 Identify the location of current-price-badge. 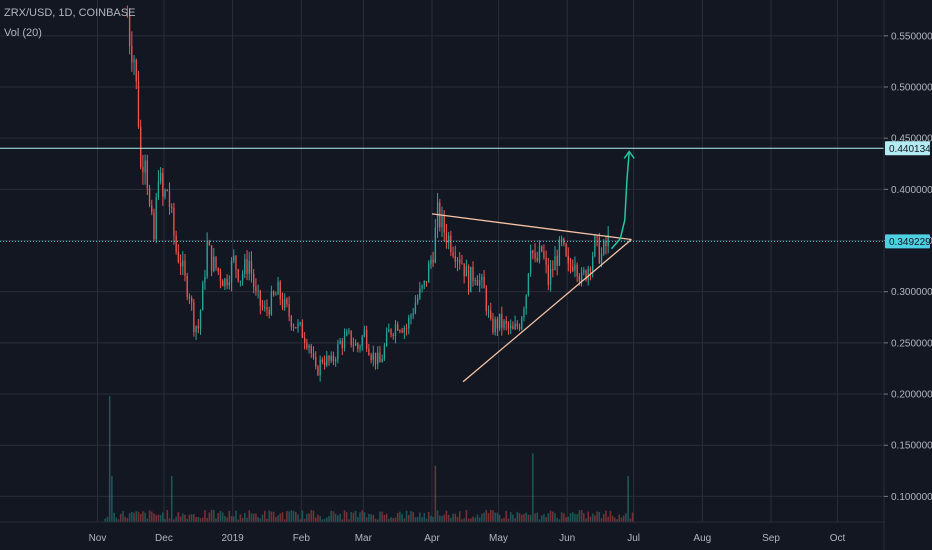
(907, 241).